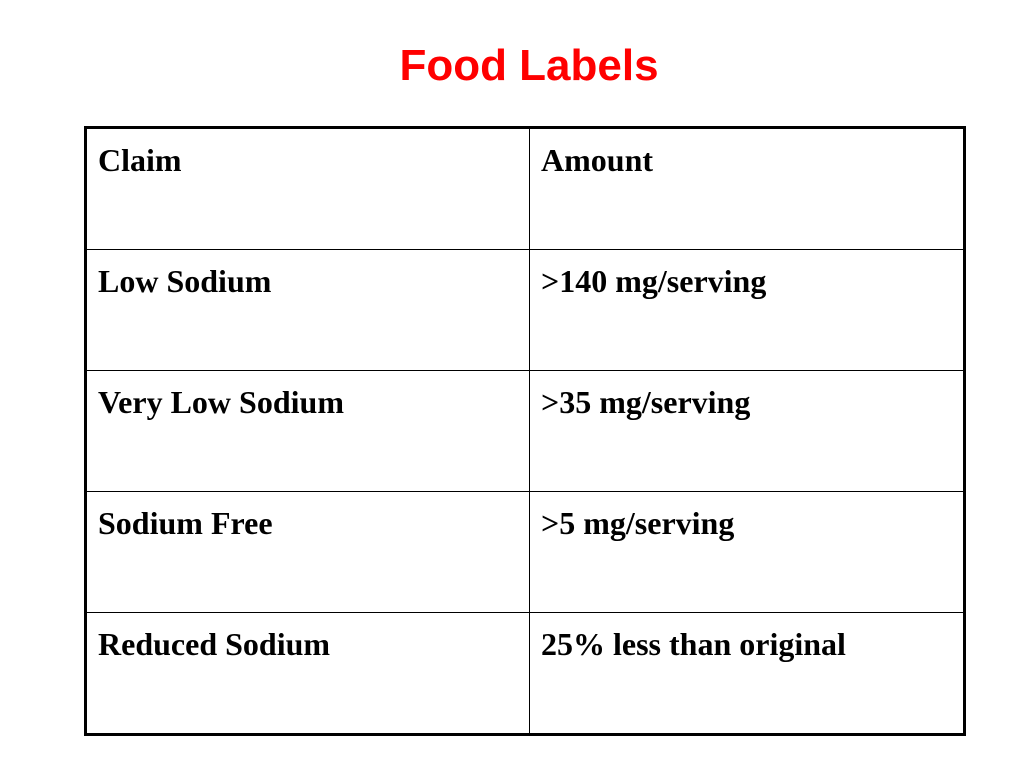 The image size is (1024, 768). Describe the element at coordinates (747, 673) in the screenshot. I see `amount-cell: 25% less than original` at that location.